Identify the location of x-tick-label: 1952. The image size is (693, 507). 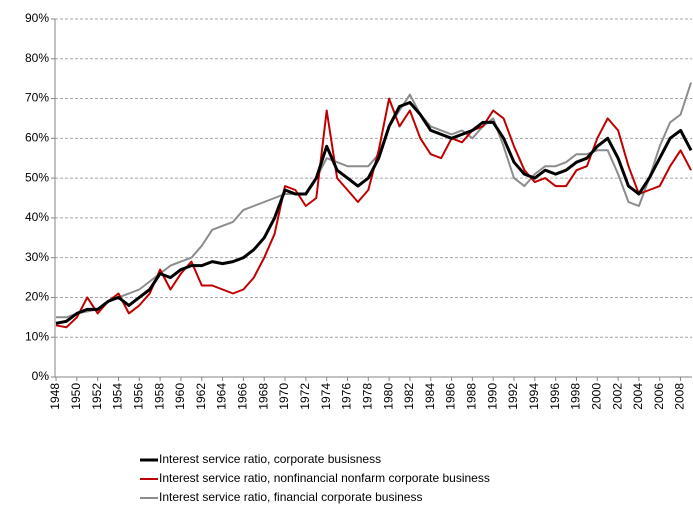
(97, 396).